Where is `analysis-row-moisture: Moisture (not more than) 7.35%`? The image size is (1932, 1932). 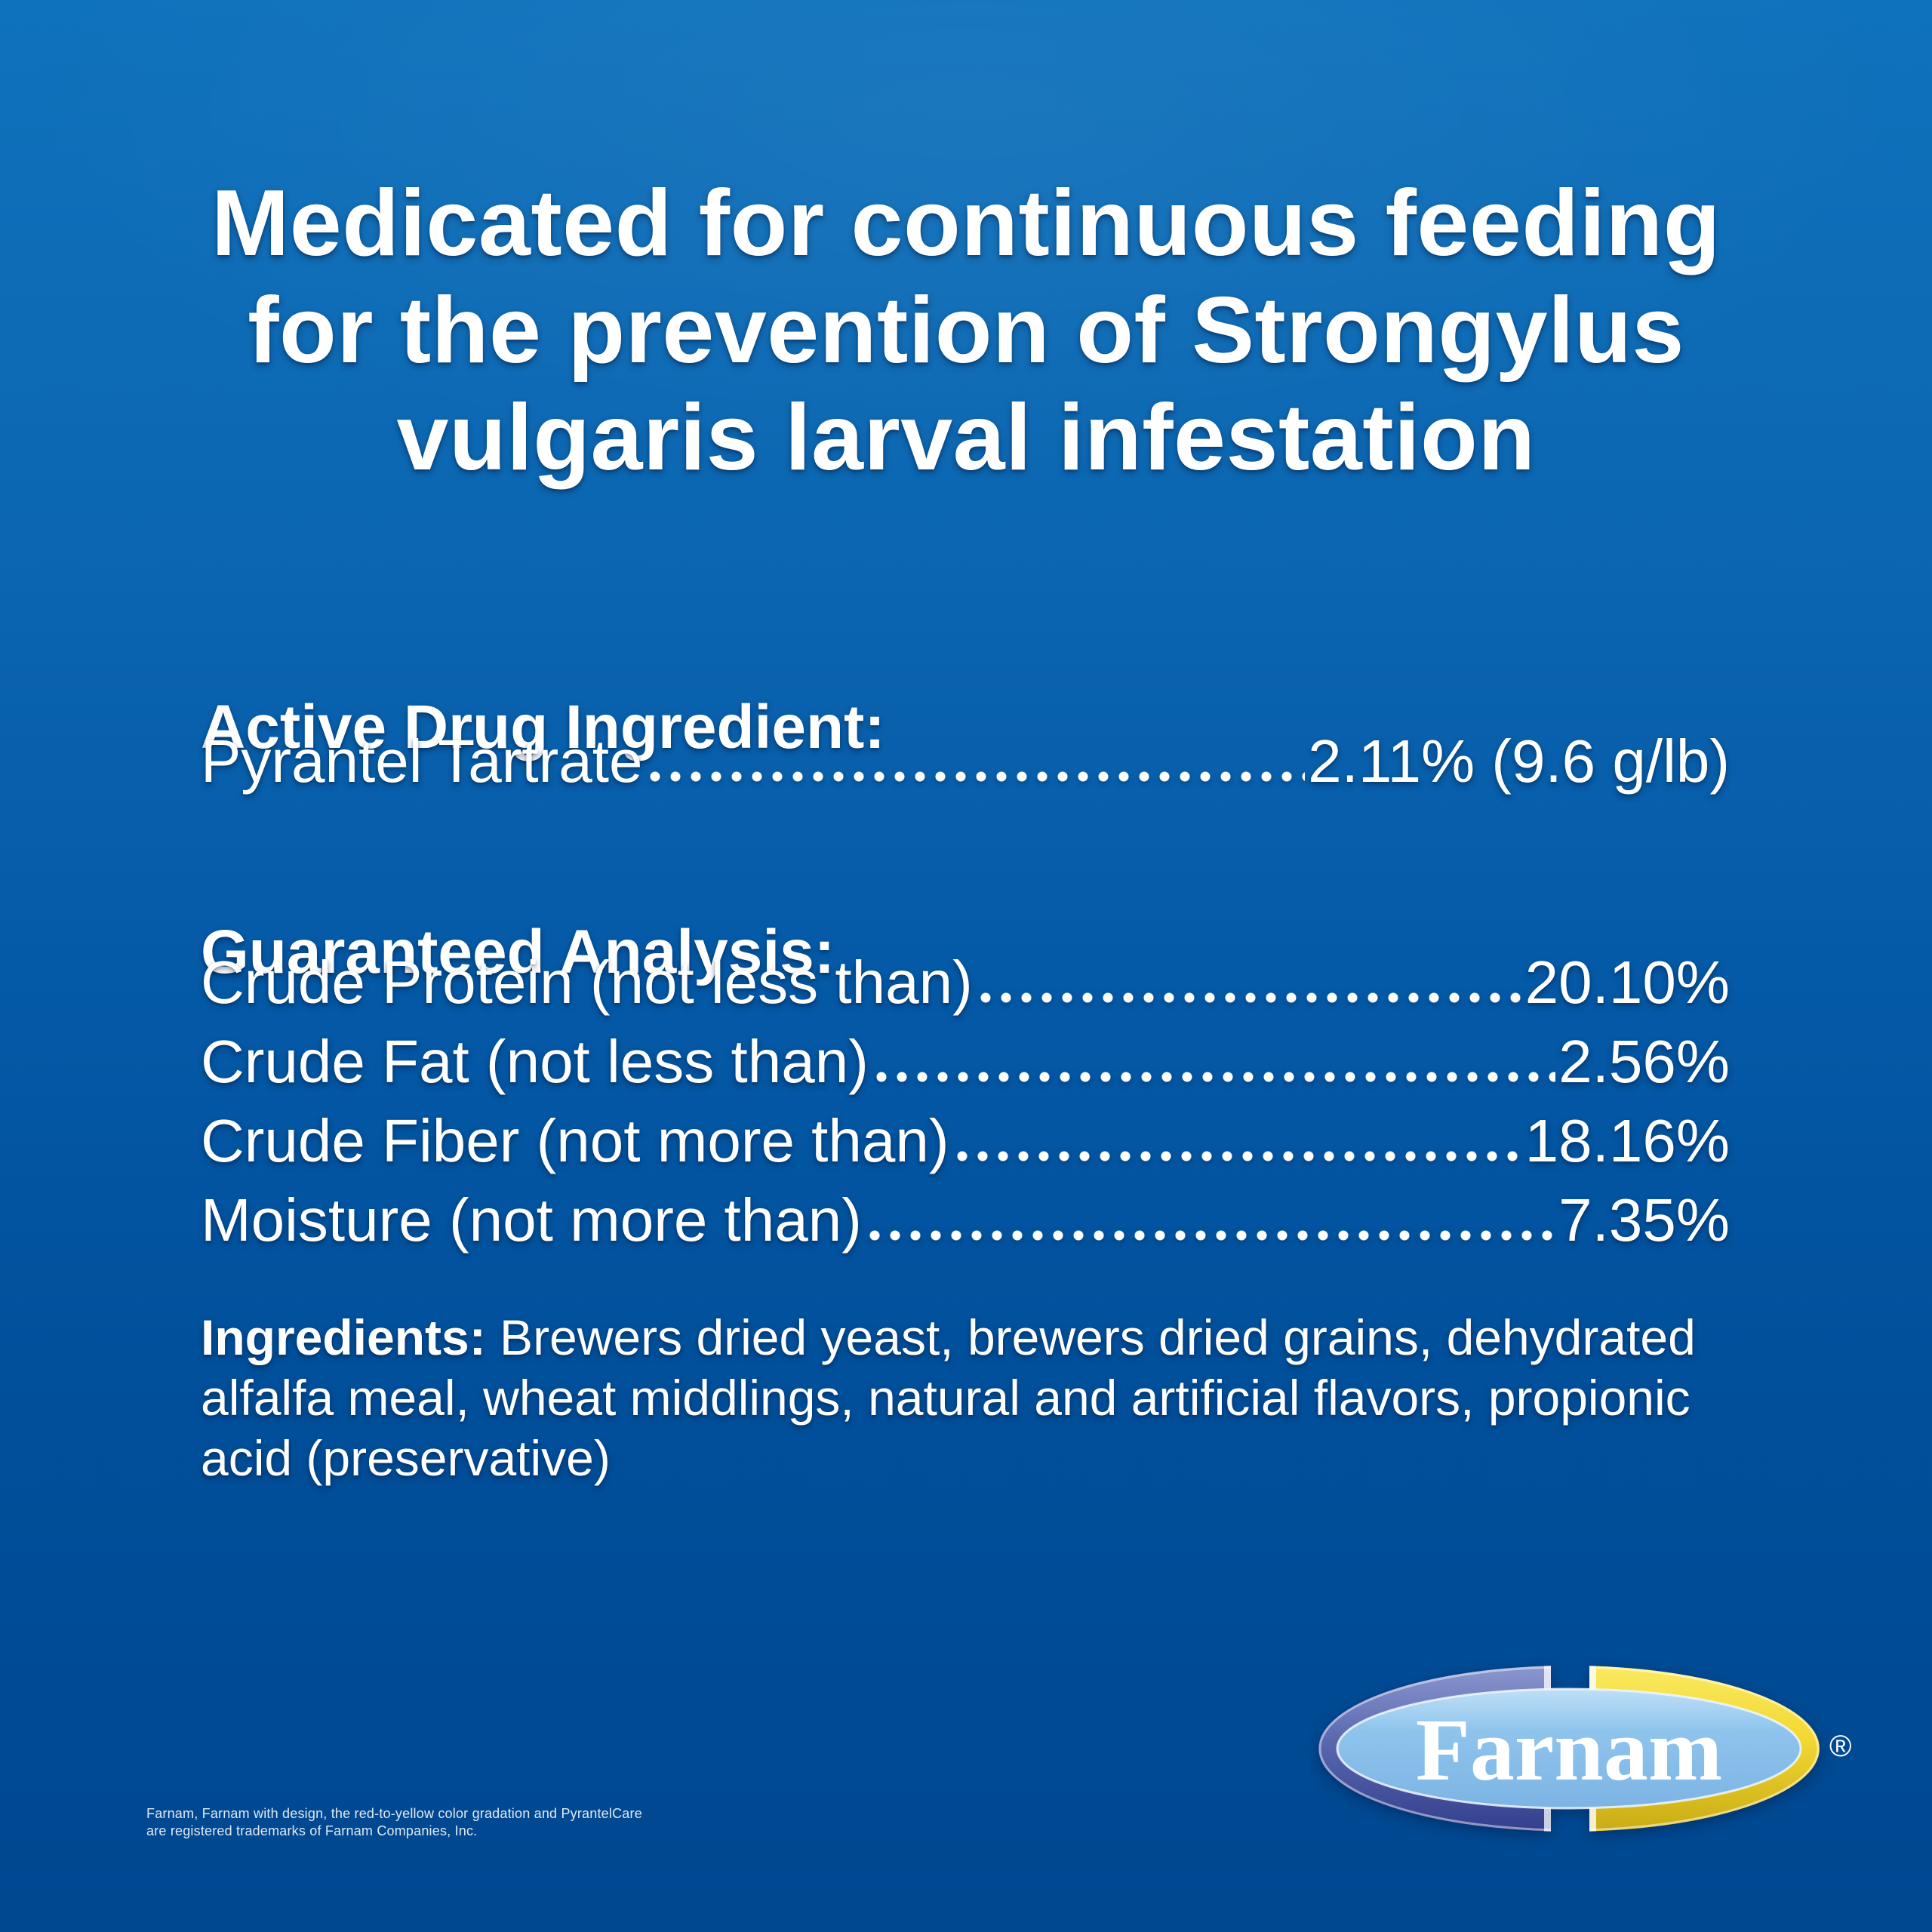 analysis-row-moisture: Moisture (not more than) 7.35% is located at coordinates (965, 1220).